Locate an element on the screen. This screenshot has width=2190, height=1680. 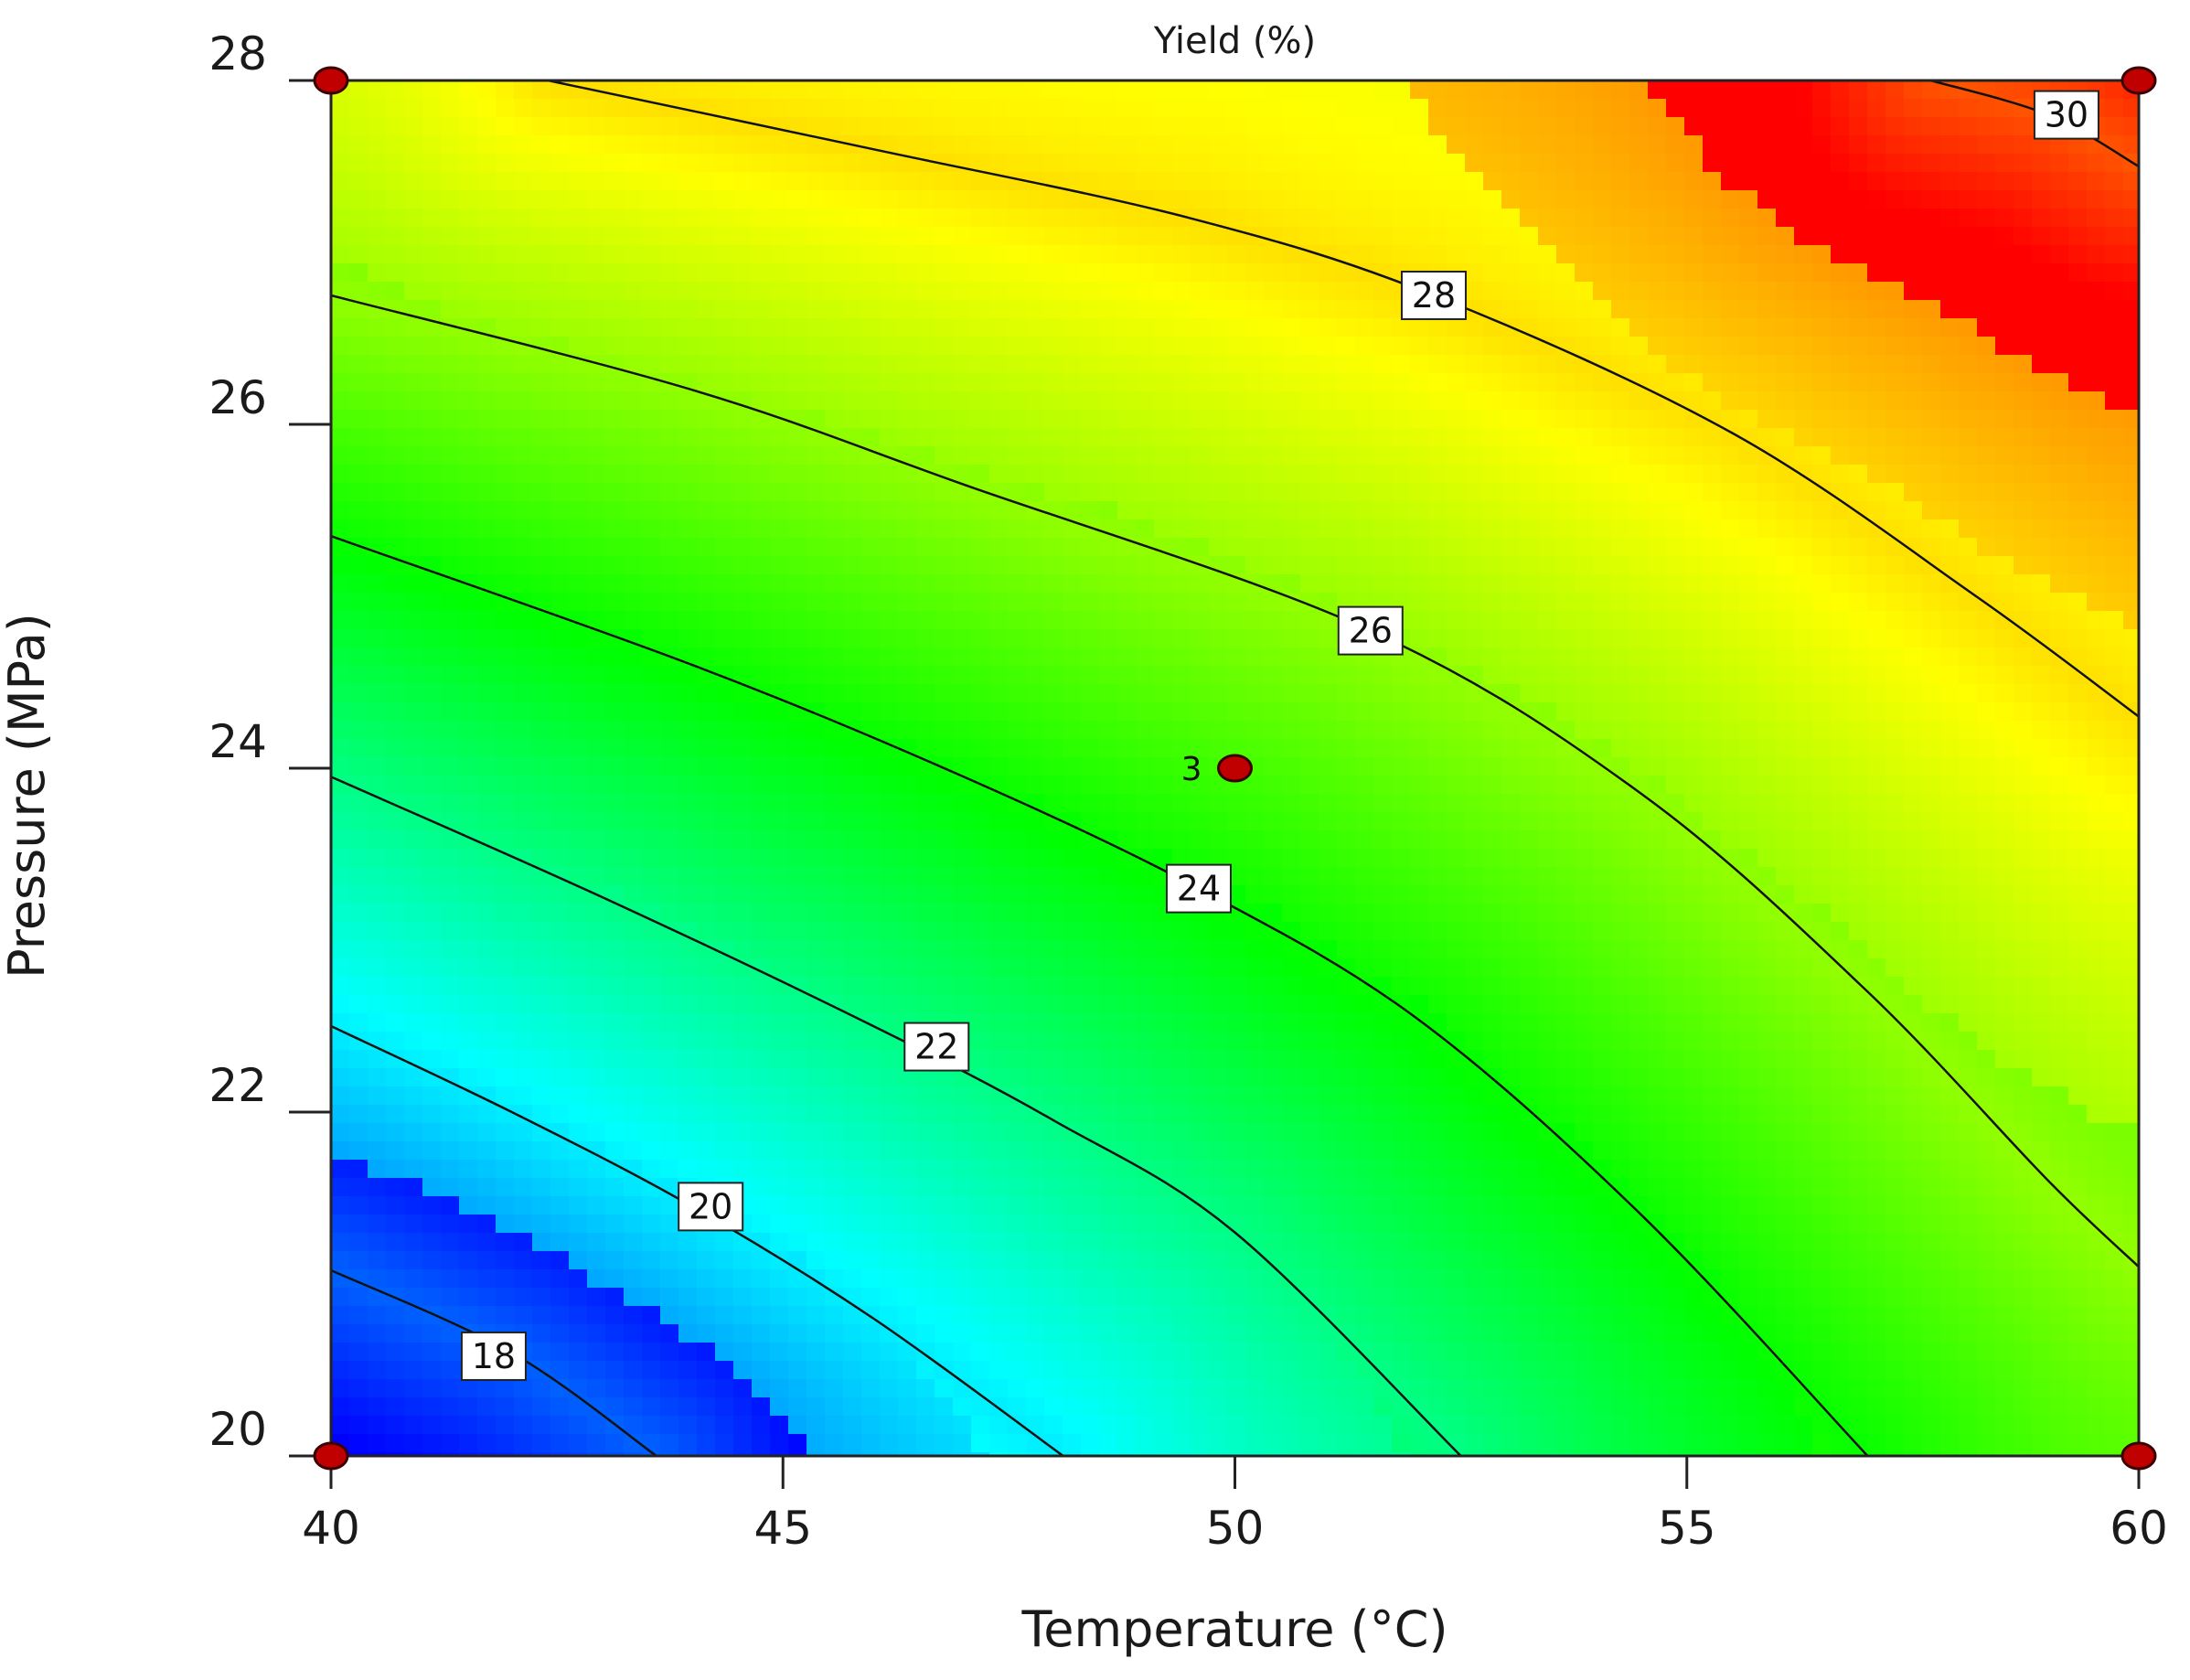
chart-title: Yield (%) is located at coordinates (1234, 41).